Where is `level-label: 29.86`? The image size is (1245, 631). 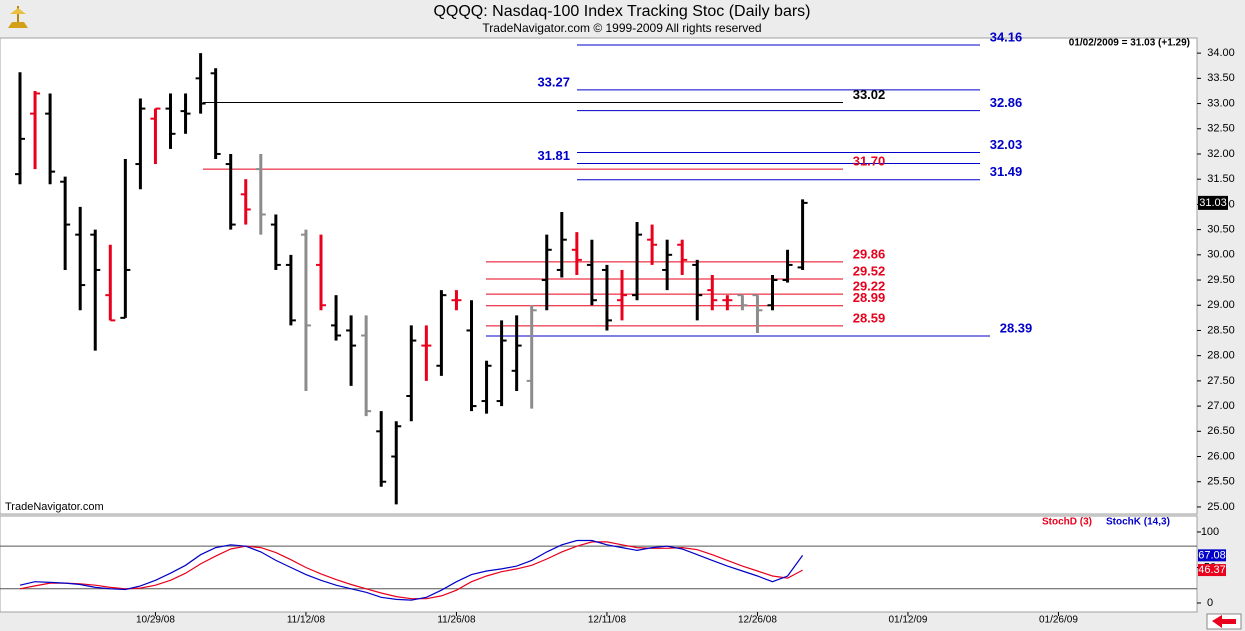
level-label: 29.86 is located at coordinates (869, 253).